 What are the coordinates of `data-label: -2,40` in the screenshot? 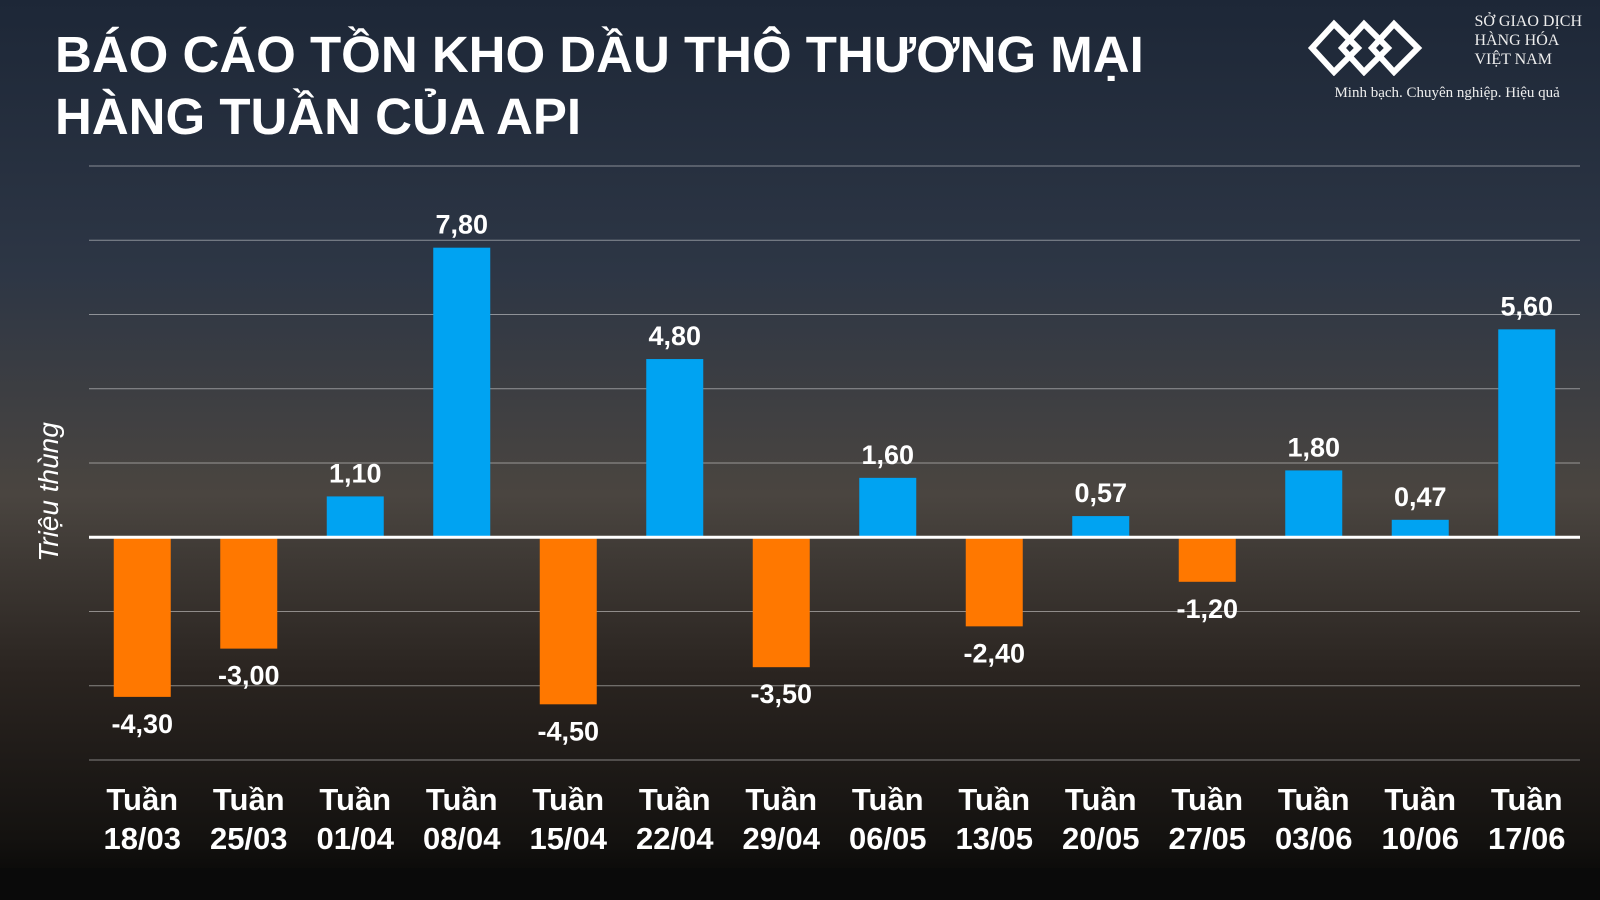 It's located at (994, 653).